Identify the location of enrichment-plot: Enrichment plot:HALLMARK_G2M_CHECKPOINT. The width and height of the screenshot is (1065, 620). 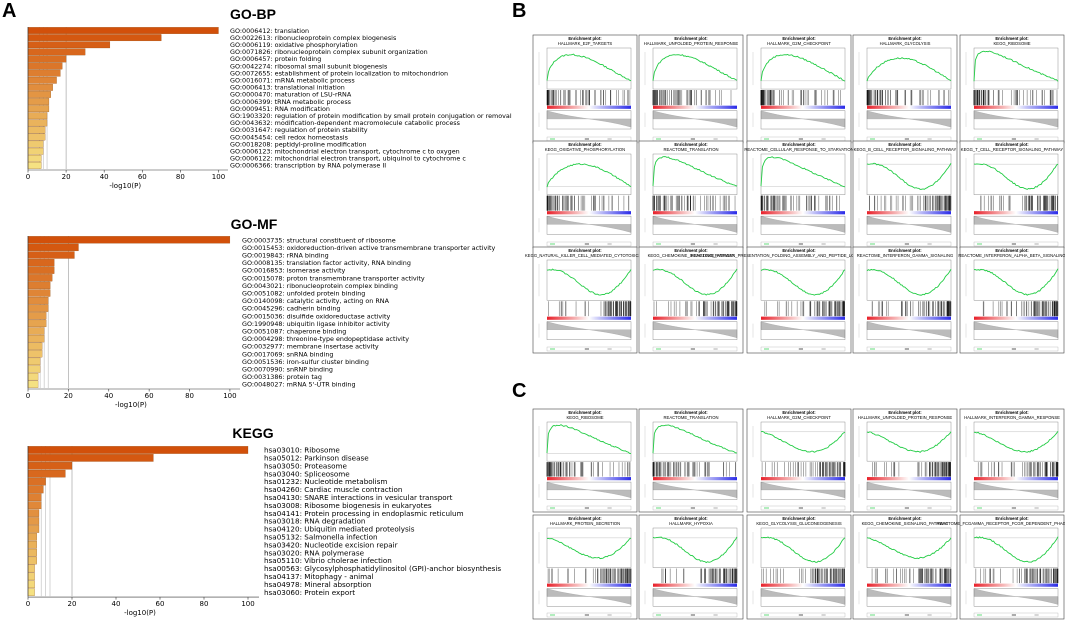
(799, 89).